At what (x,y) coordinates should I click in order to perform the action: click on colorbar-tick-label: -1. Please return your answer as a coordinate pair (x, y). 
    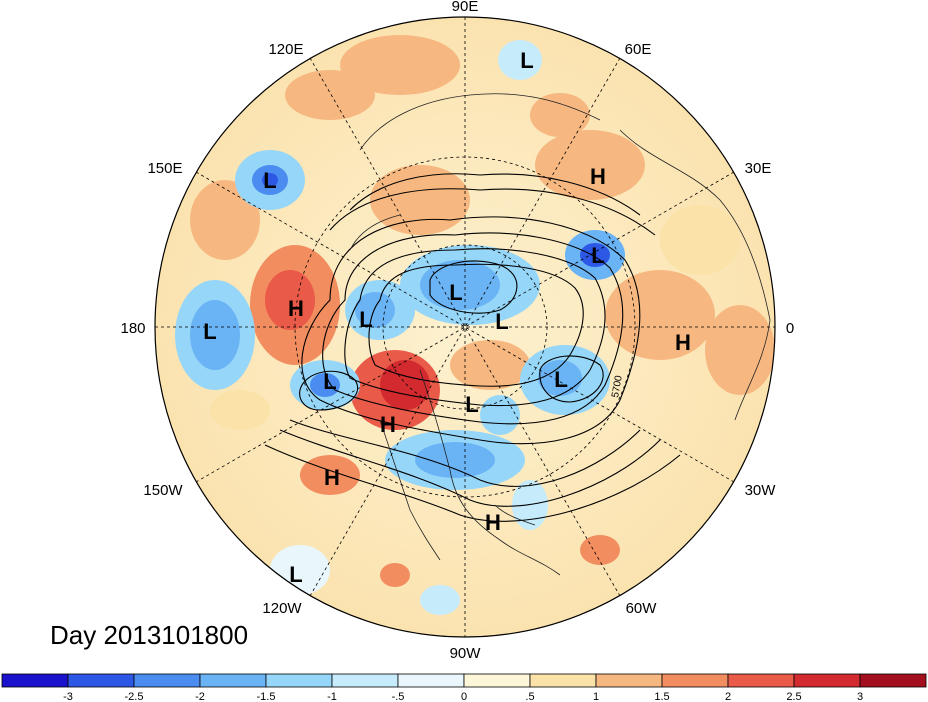
    Looking at the image, I should click on (332, 696).